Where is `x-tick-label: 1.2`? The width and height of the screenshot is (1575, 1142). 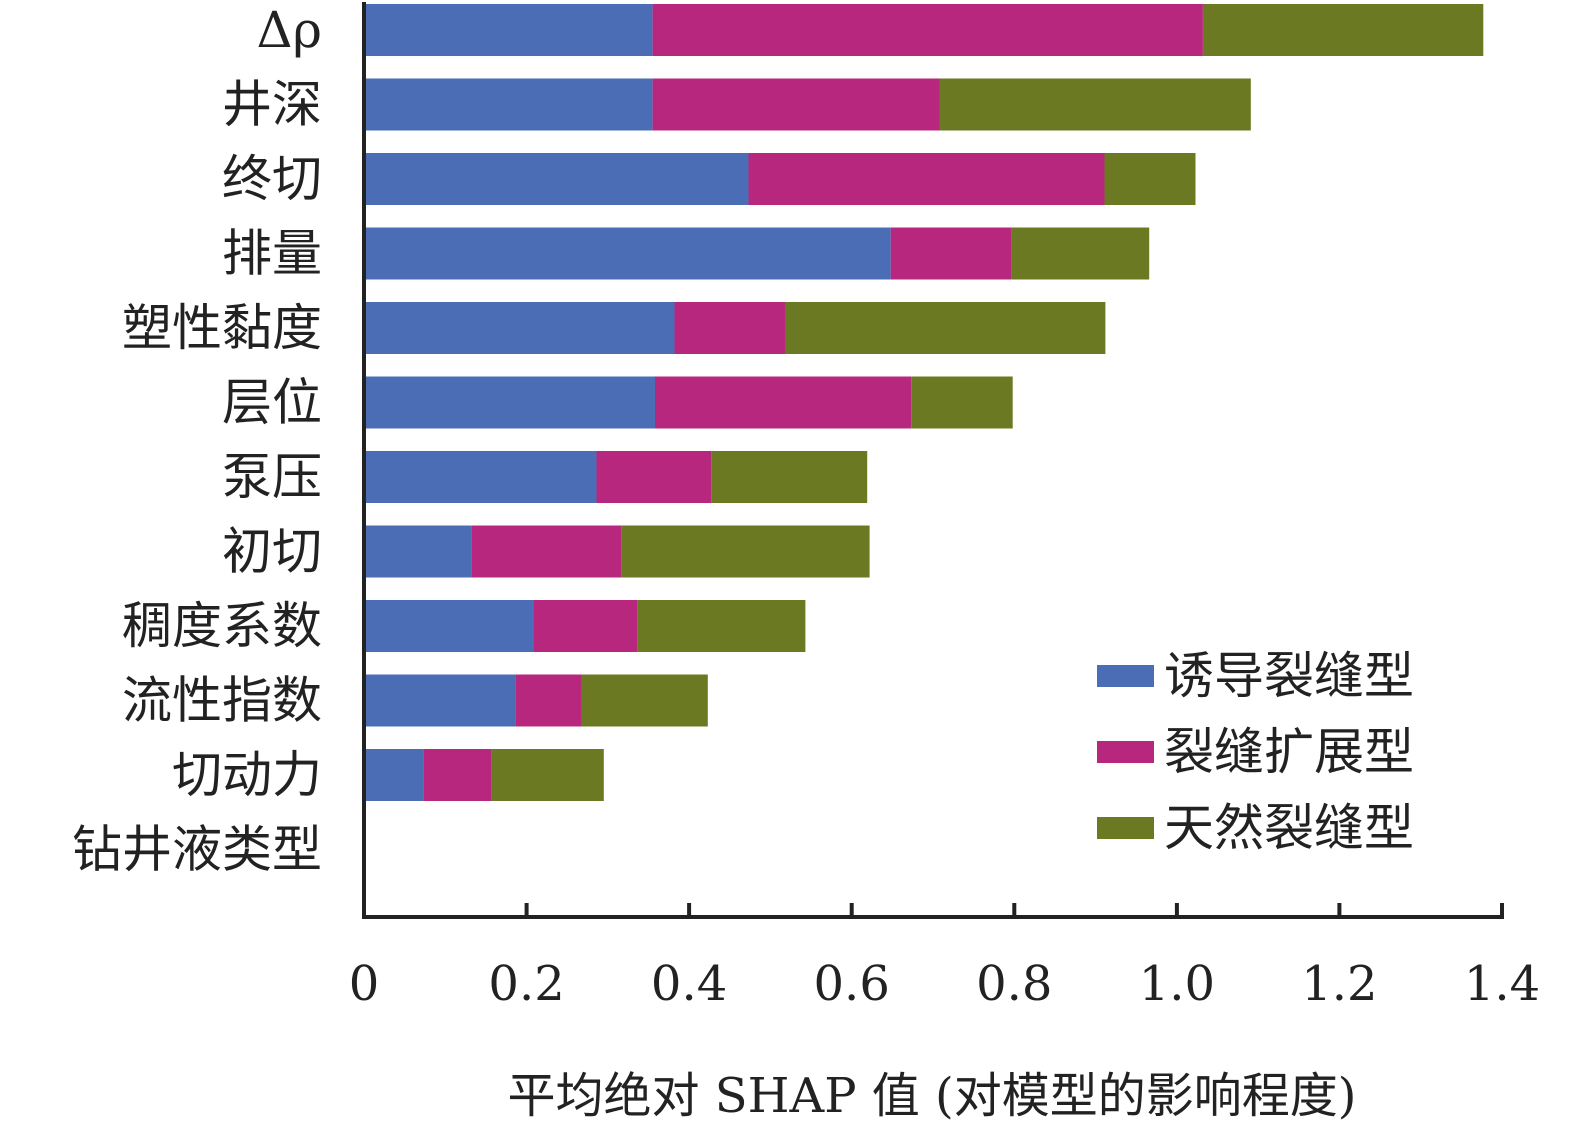
x-tick-label: 1.2 is located at coordinates (1339, 984).